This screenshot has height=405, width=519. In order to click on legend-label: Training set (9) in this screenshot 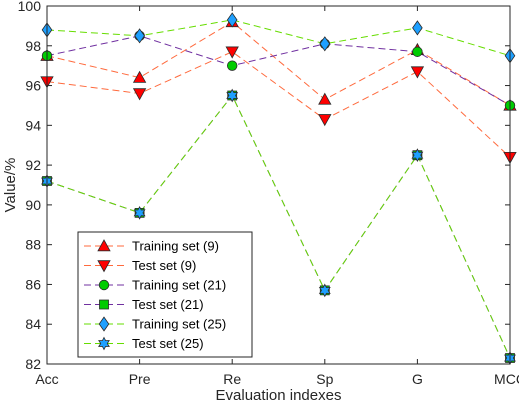, I will do `click(175, 246)`.